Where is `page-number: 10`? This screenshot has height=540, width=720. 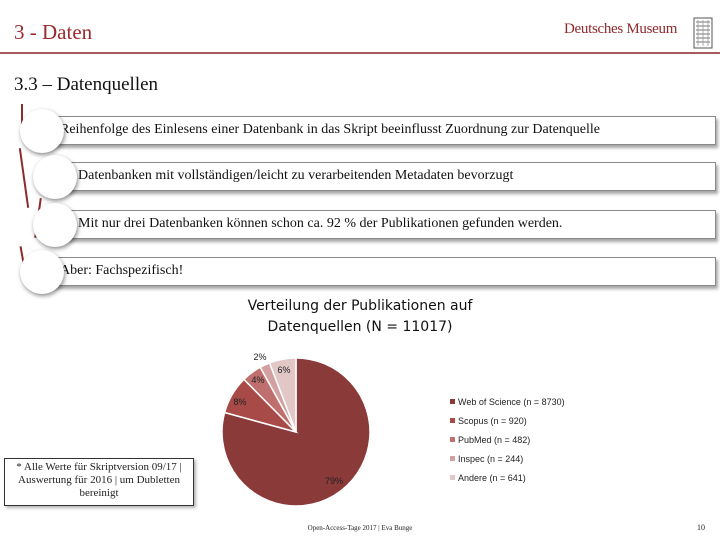
page-number: 10 is located at coordinates (701, 527).